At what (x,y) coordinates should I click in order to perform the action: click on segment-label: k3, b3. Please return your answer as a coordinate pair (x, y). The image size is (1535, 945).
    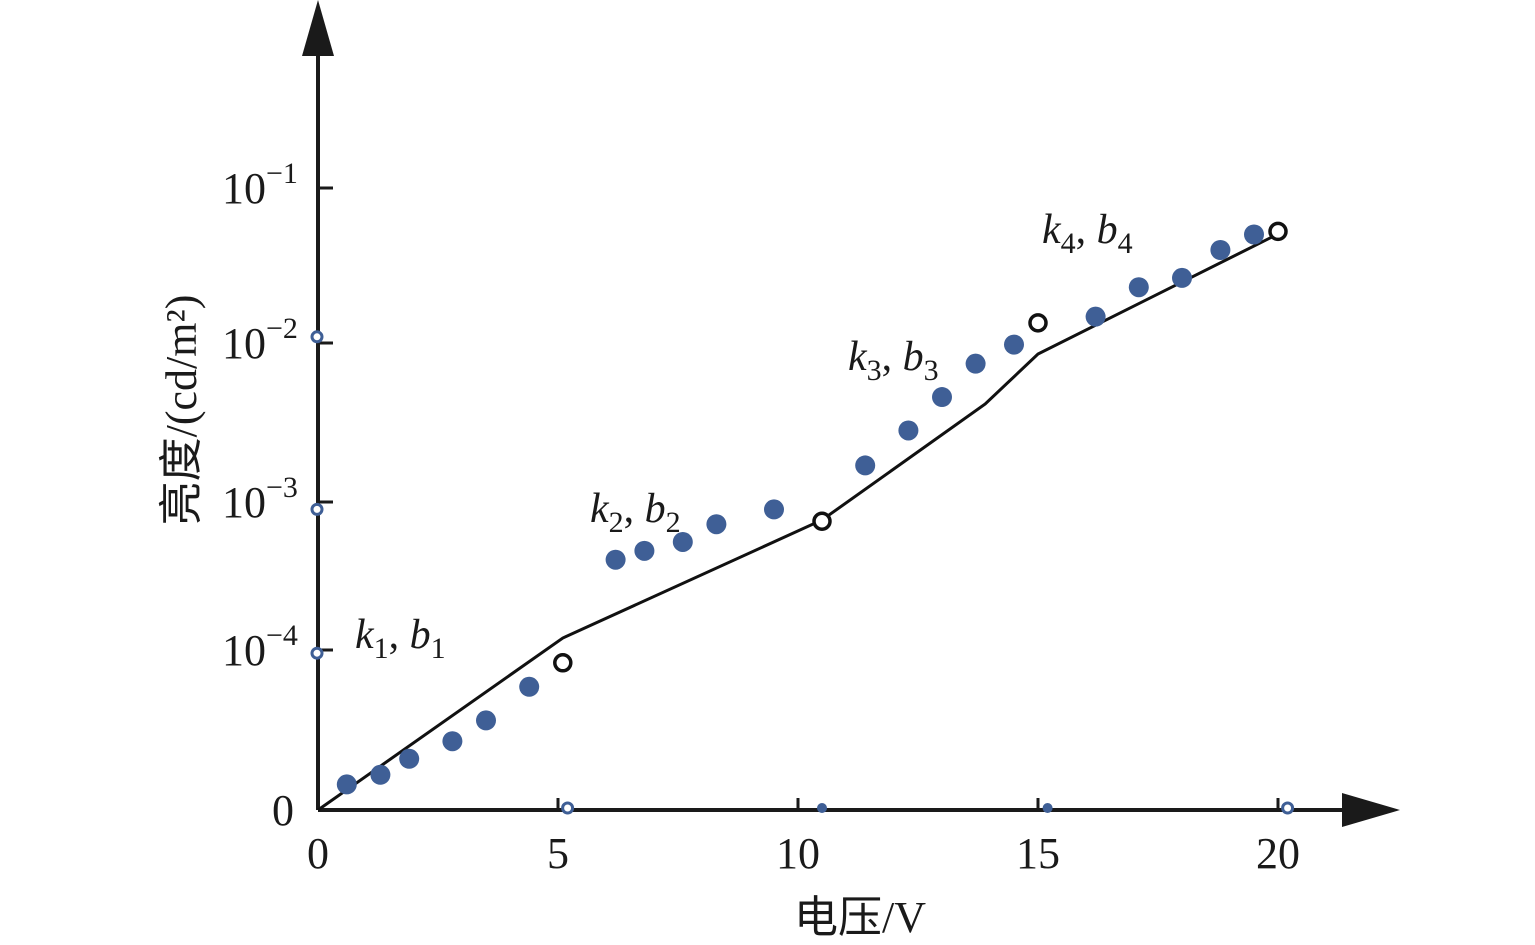
    Looking at the image, I should click on (893, 360).